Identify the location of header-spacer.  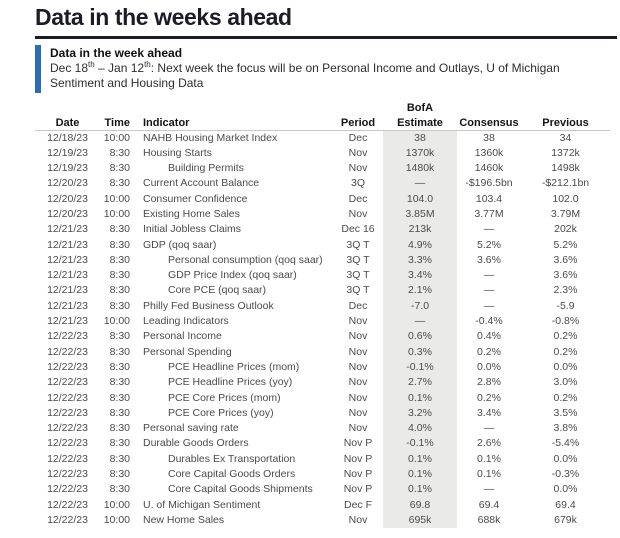
(234, 108).